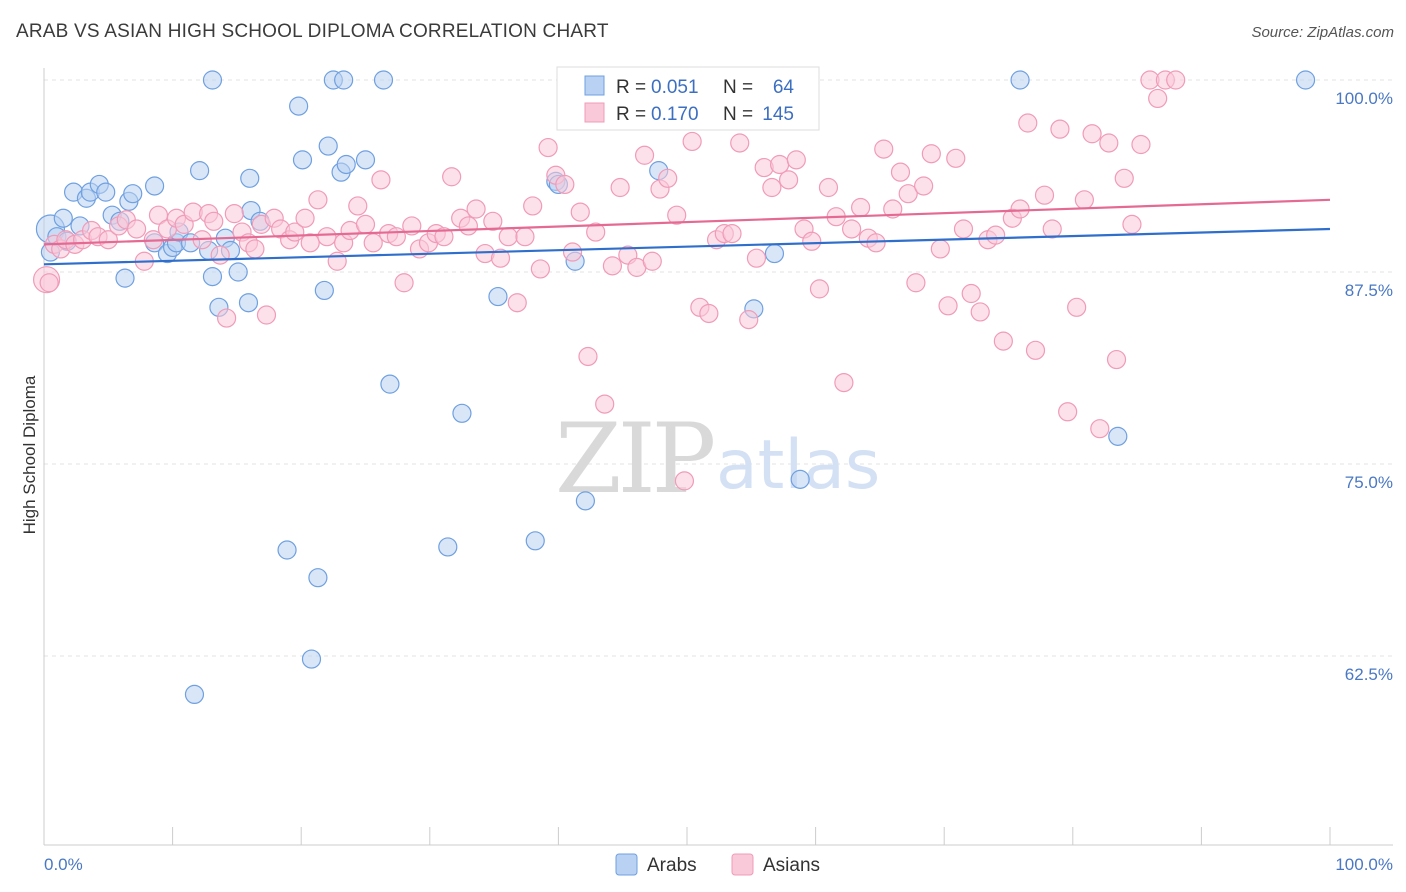 The width and height of the screenshot is (1406, 892). Describe the element at coordinates (631, 87) in the screenshot. I see `arabs-r-label: R =` at that location.